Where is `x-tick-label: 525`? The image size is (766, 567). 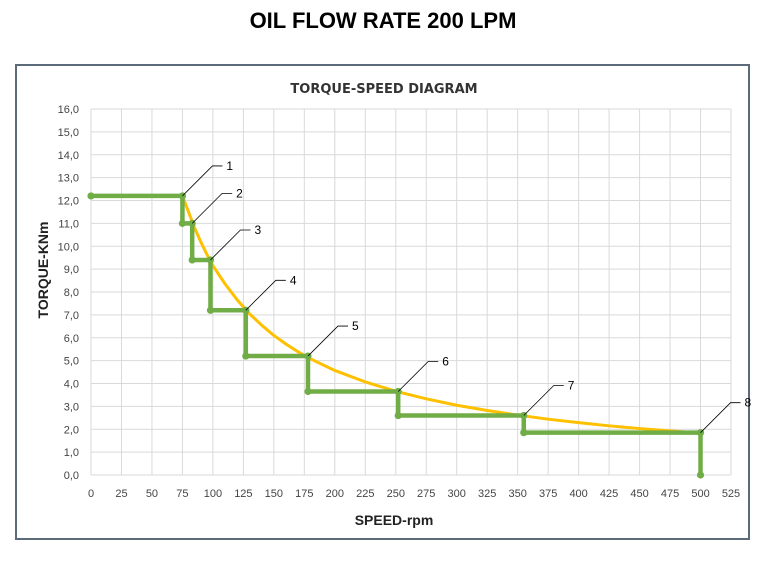
x-tick-label: 525 is located at coordinates (731, 494).